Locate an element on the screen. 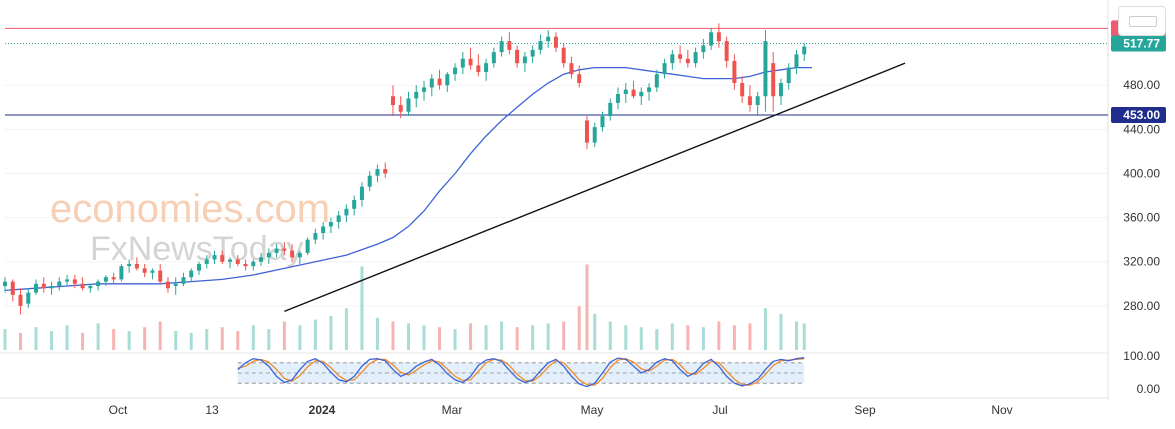 This screenshot has width=1175, height=429. x-tick-label: 2024 is located at coordinates (322, 410).